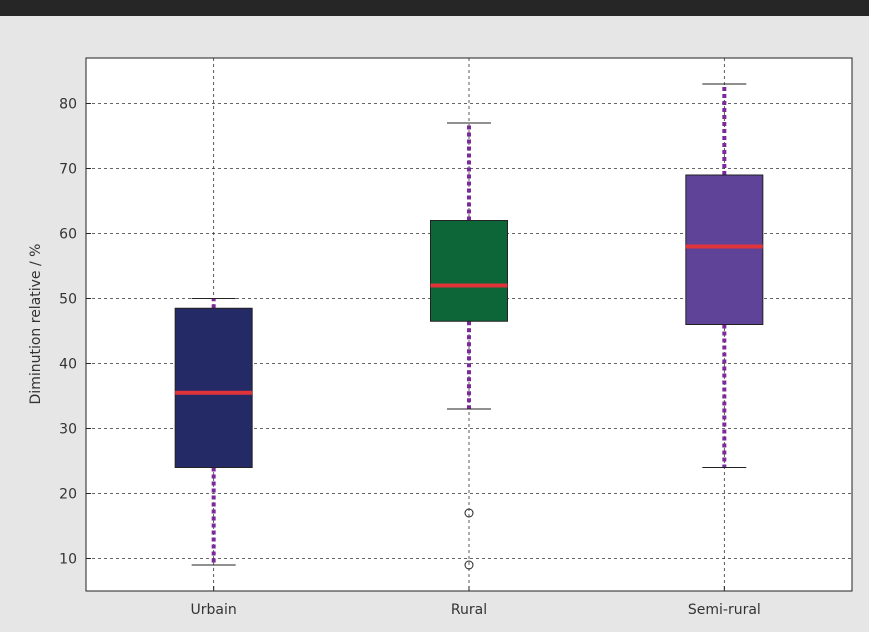 Image resolution: width=869 pixels, height=632 pixels. Describe the element at coordinates (214, 610) in the screenshot. I see `x-tick-label: Urbain` at that location.